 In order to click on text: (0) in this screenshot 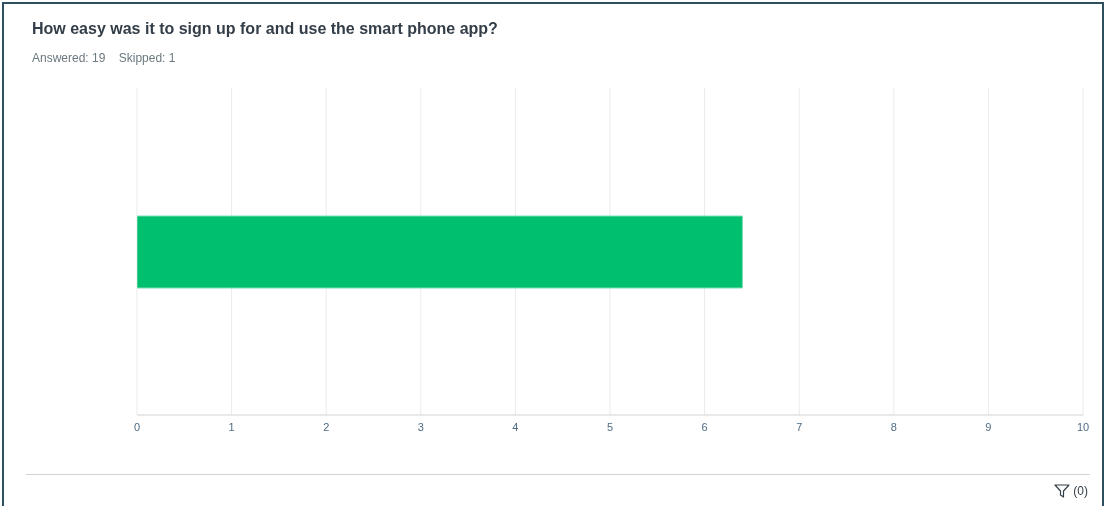, I will do `click(1080, 491)`.